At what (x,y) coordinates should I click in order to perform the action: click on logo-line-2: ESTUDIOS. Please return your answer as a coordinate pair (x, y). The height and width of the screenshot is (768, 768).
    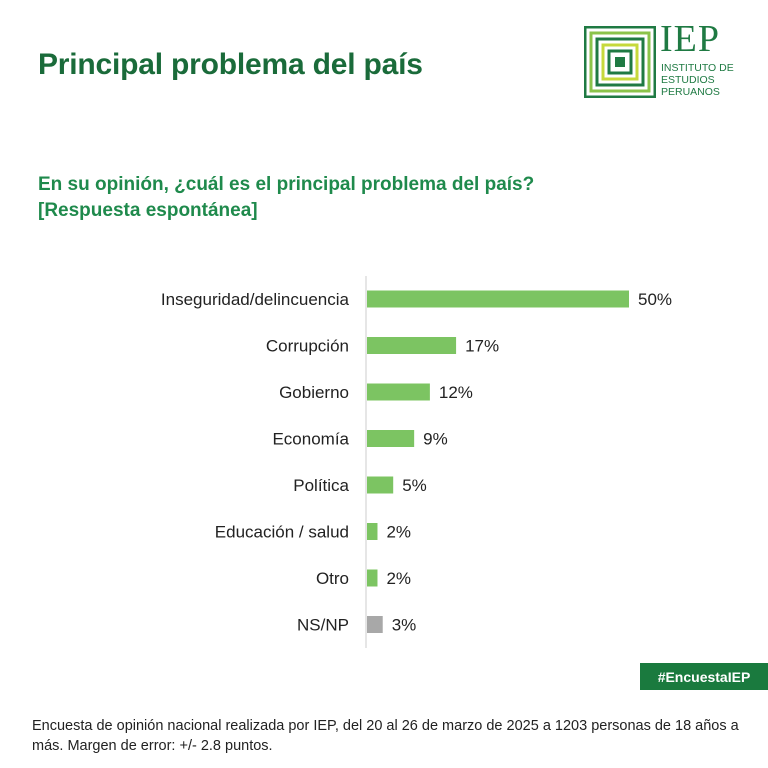
    Looking at the image, I should click on (688, 80).